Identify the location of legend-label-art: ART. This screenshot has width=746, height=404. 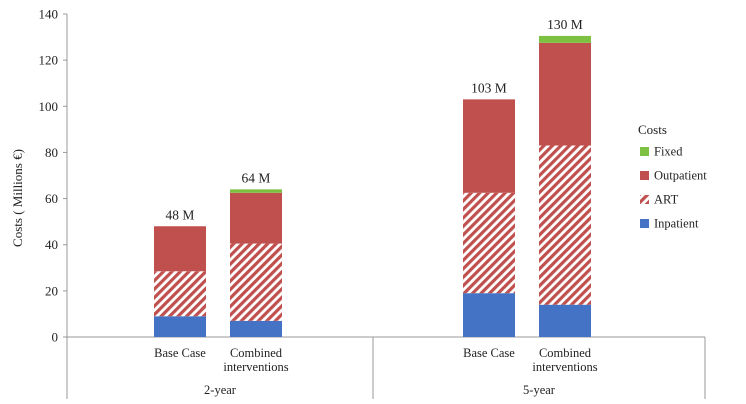
(666, 200).